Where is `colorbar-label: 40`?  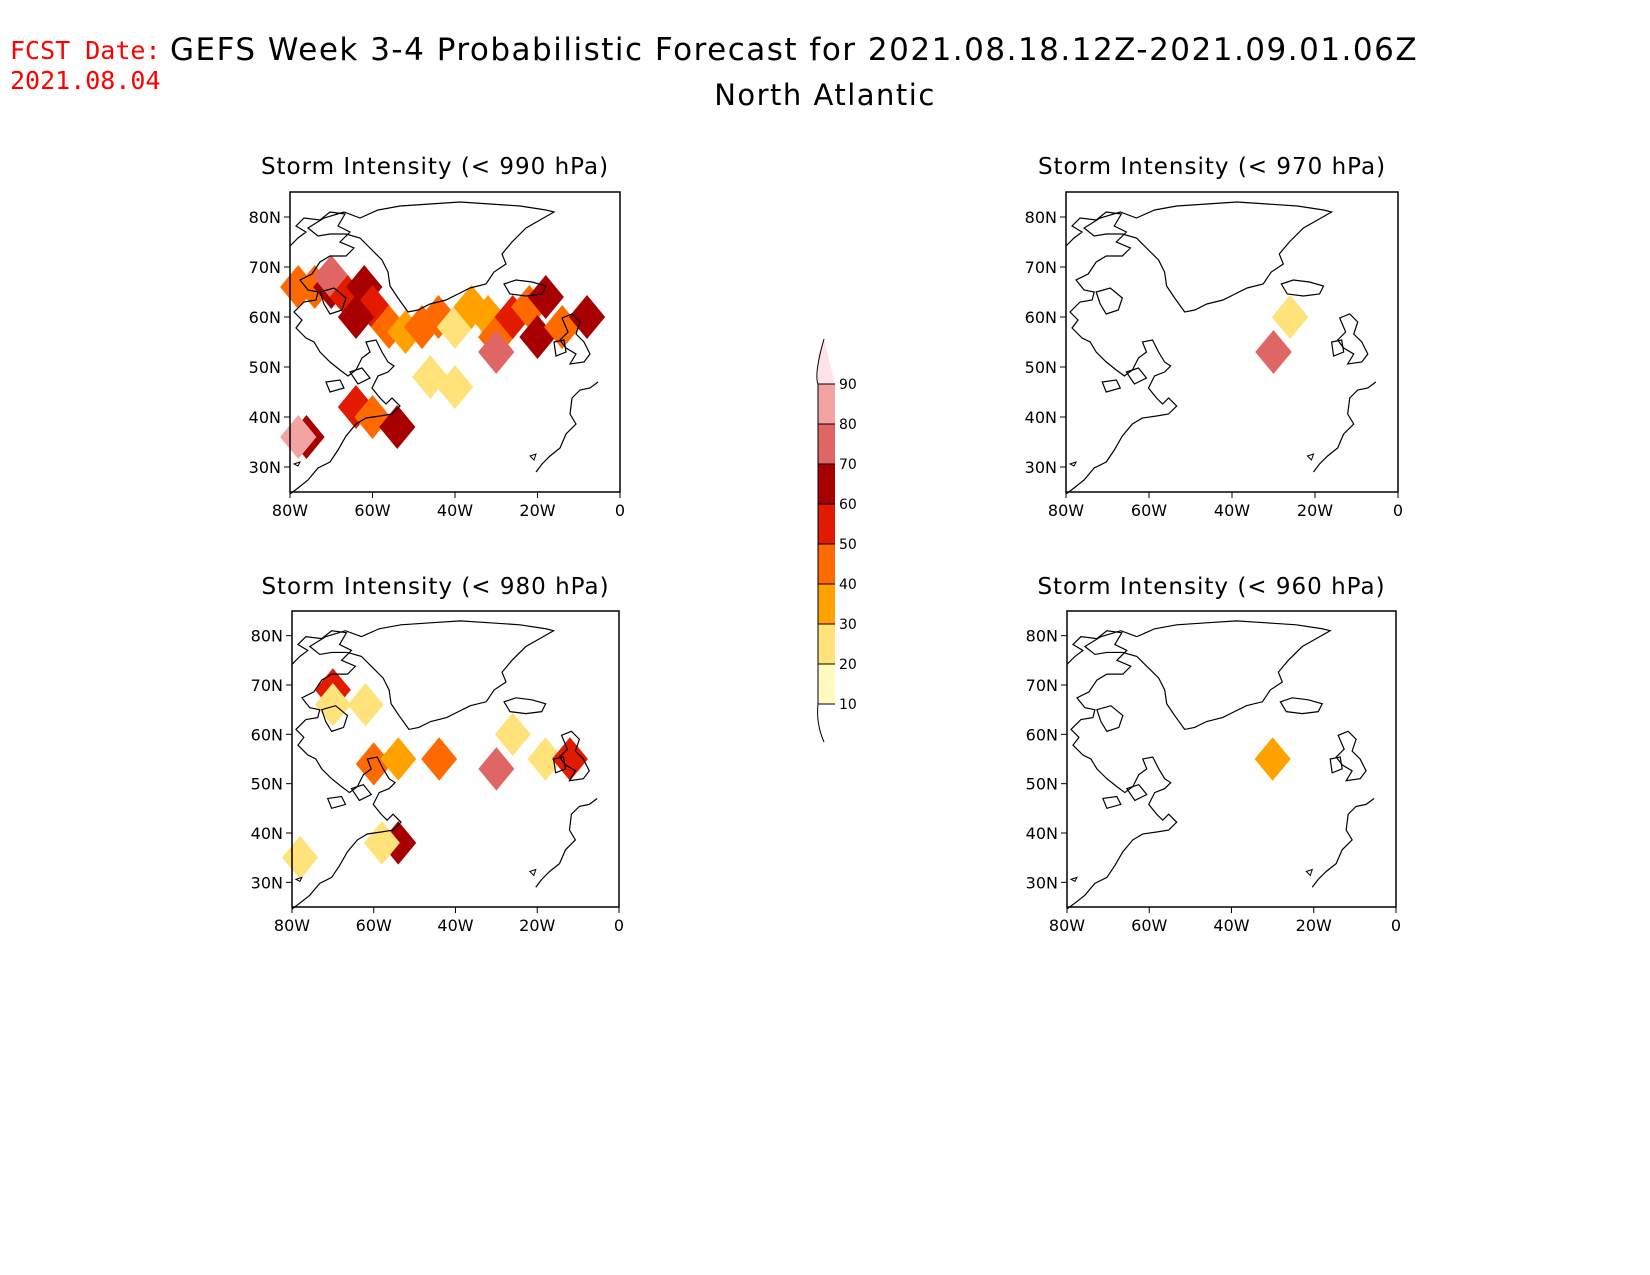 colorbar-label: 40 is located at coordinates (848, 585).